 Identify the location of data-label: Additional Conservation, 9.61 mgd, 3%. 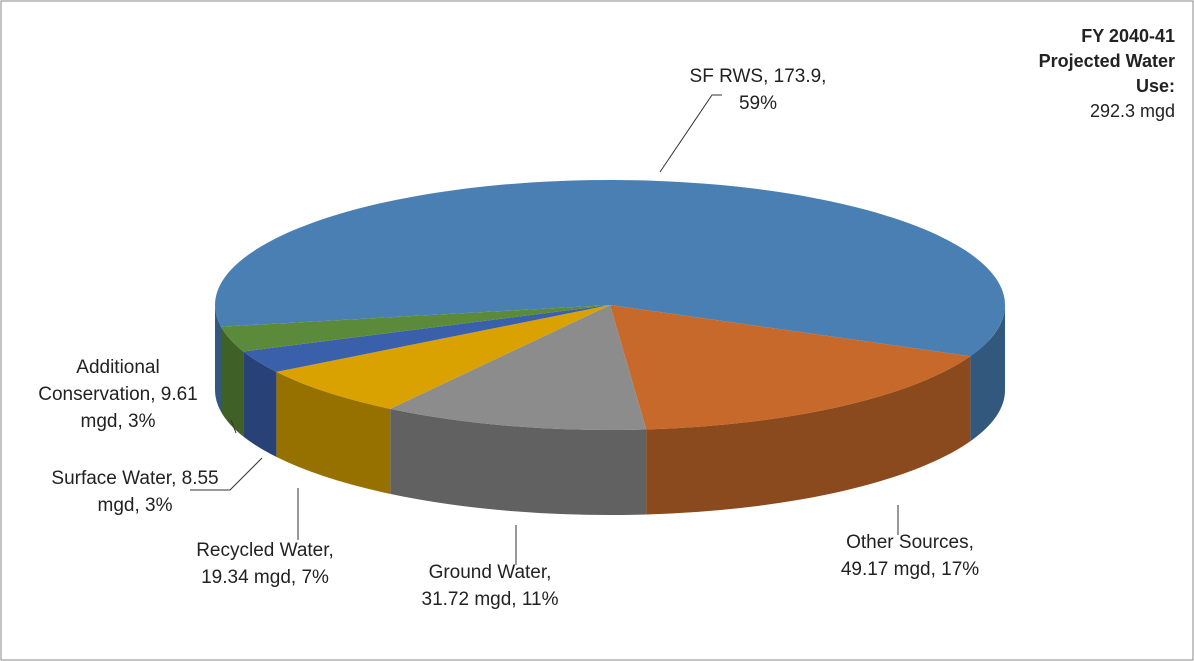
(118, 394).